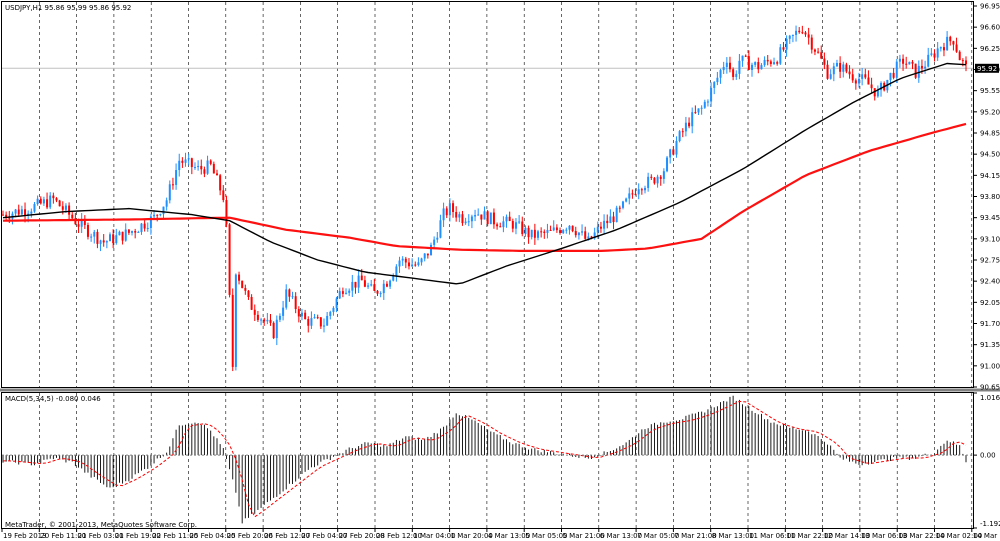 This screenshot has width=1000, height=541. Describe the element at coordinates (990, 7) in the screenshot. I see `price-label: 96.95` at that location.